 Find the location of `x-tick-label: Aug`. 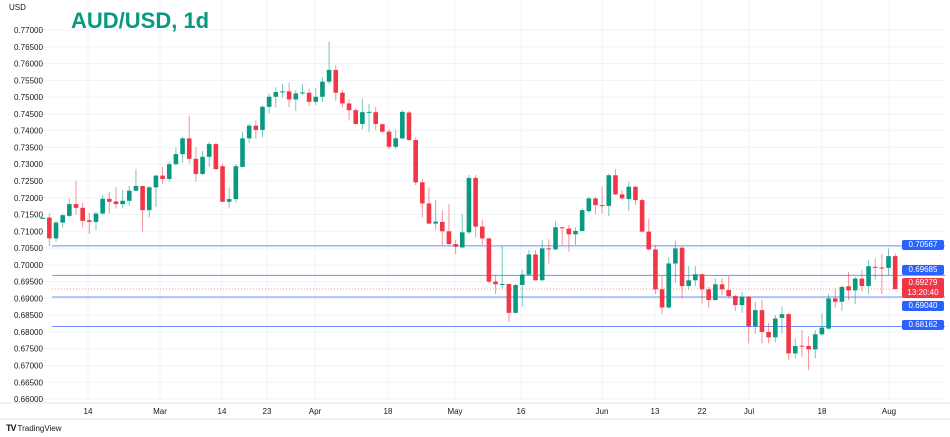

x-tick-label: Aug is located at coordinates (889, 411).